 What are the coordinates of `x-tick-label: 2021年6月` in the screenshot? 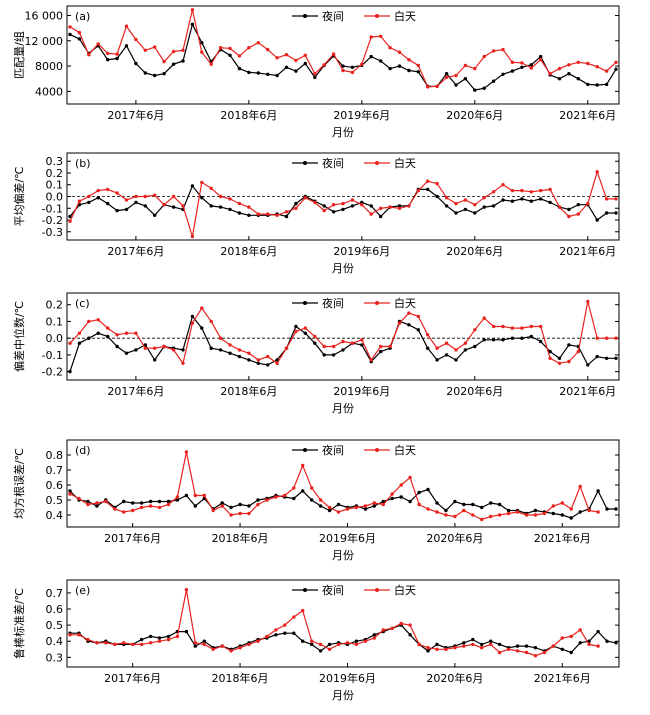 It's located at (562, 538).